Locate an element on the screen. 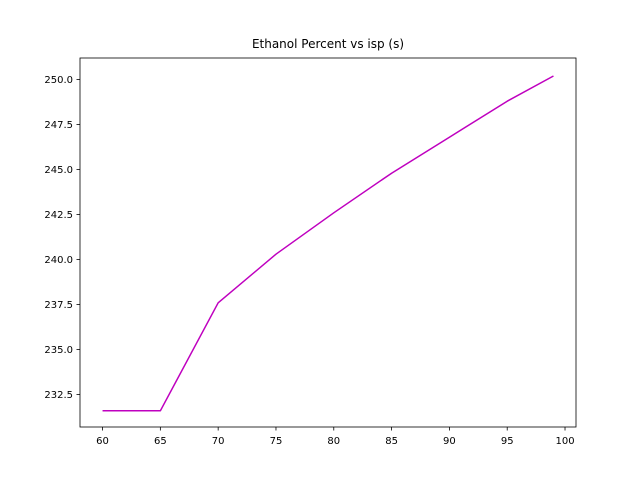  y-tick-label: 242.5 is located at coordinates (58, 215).